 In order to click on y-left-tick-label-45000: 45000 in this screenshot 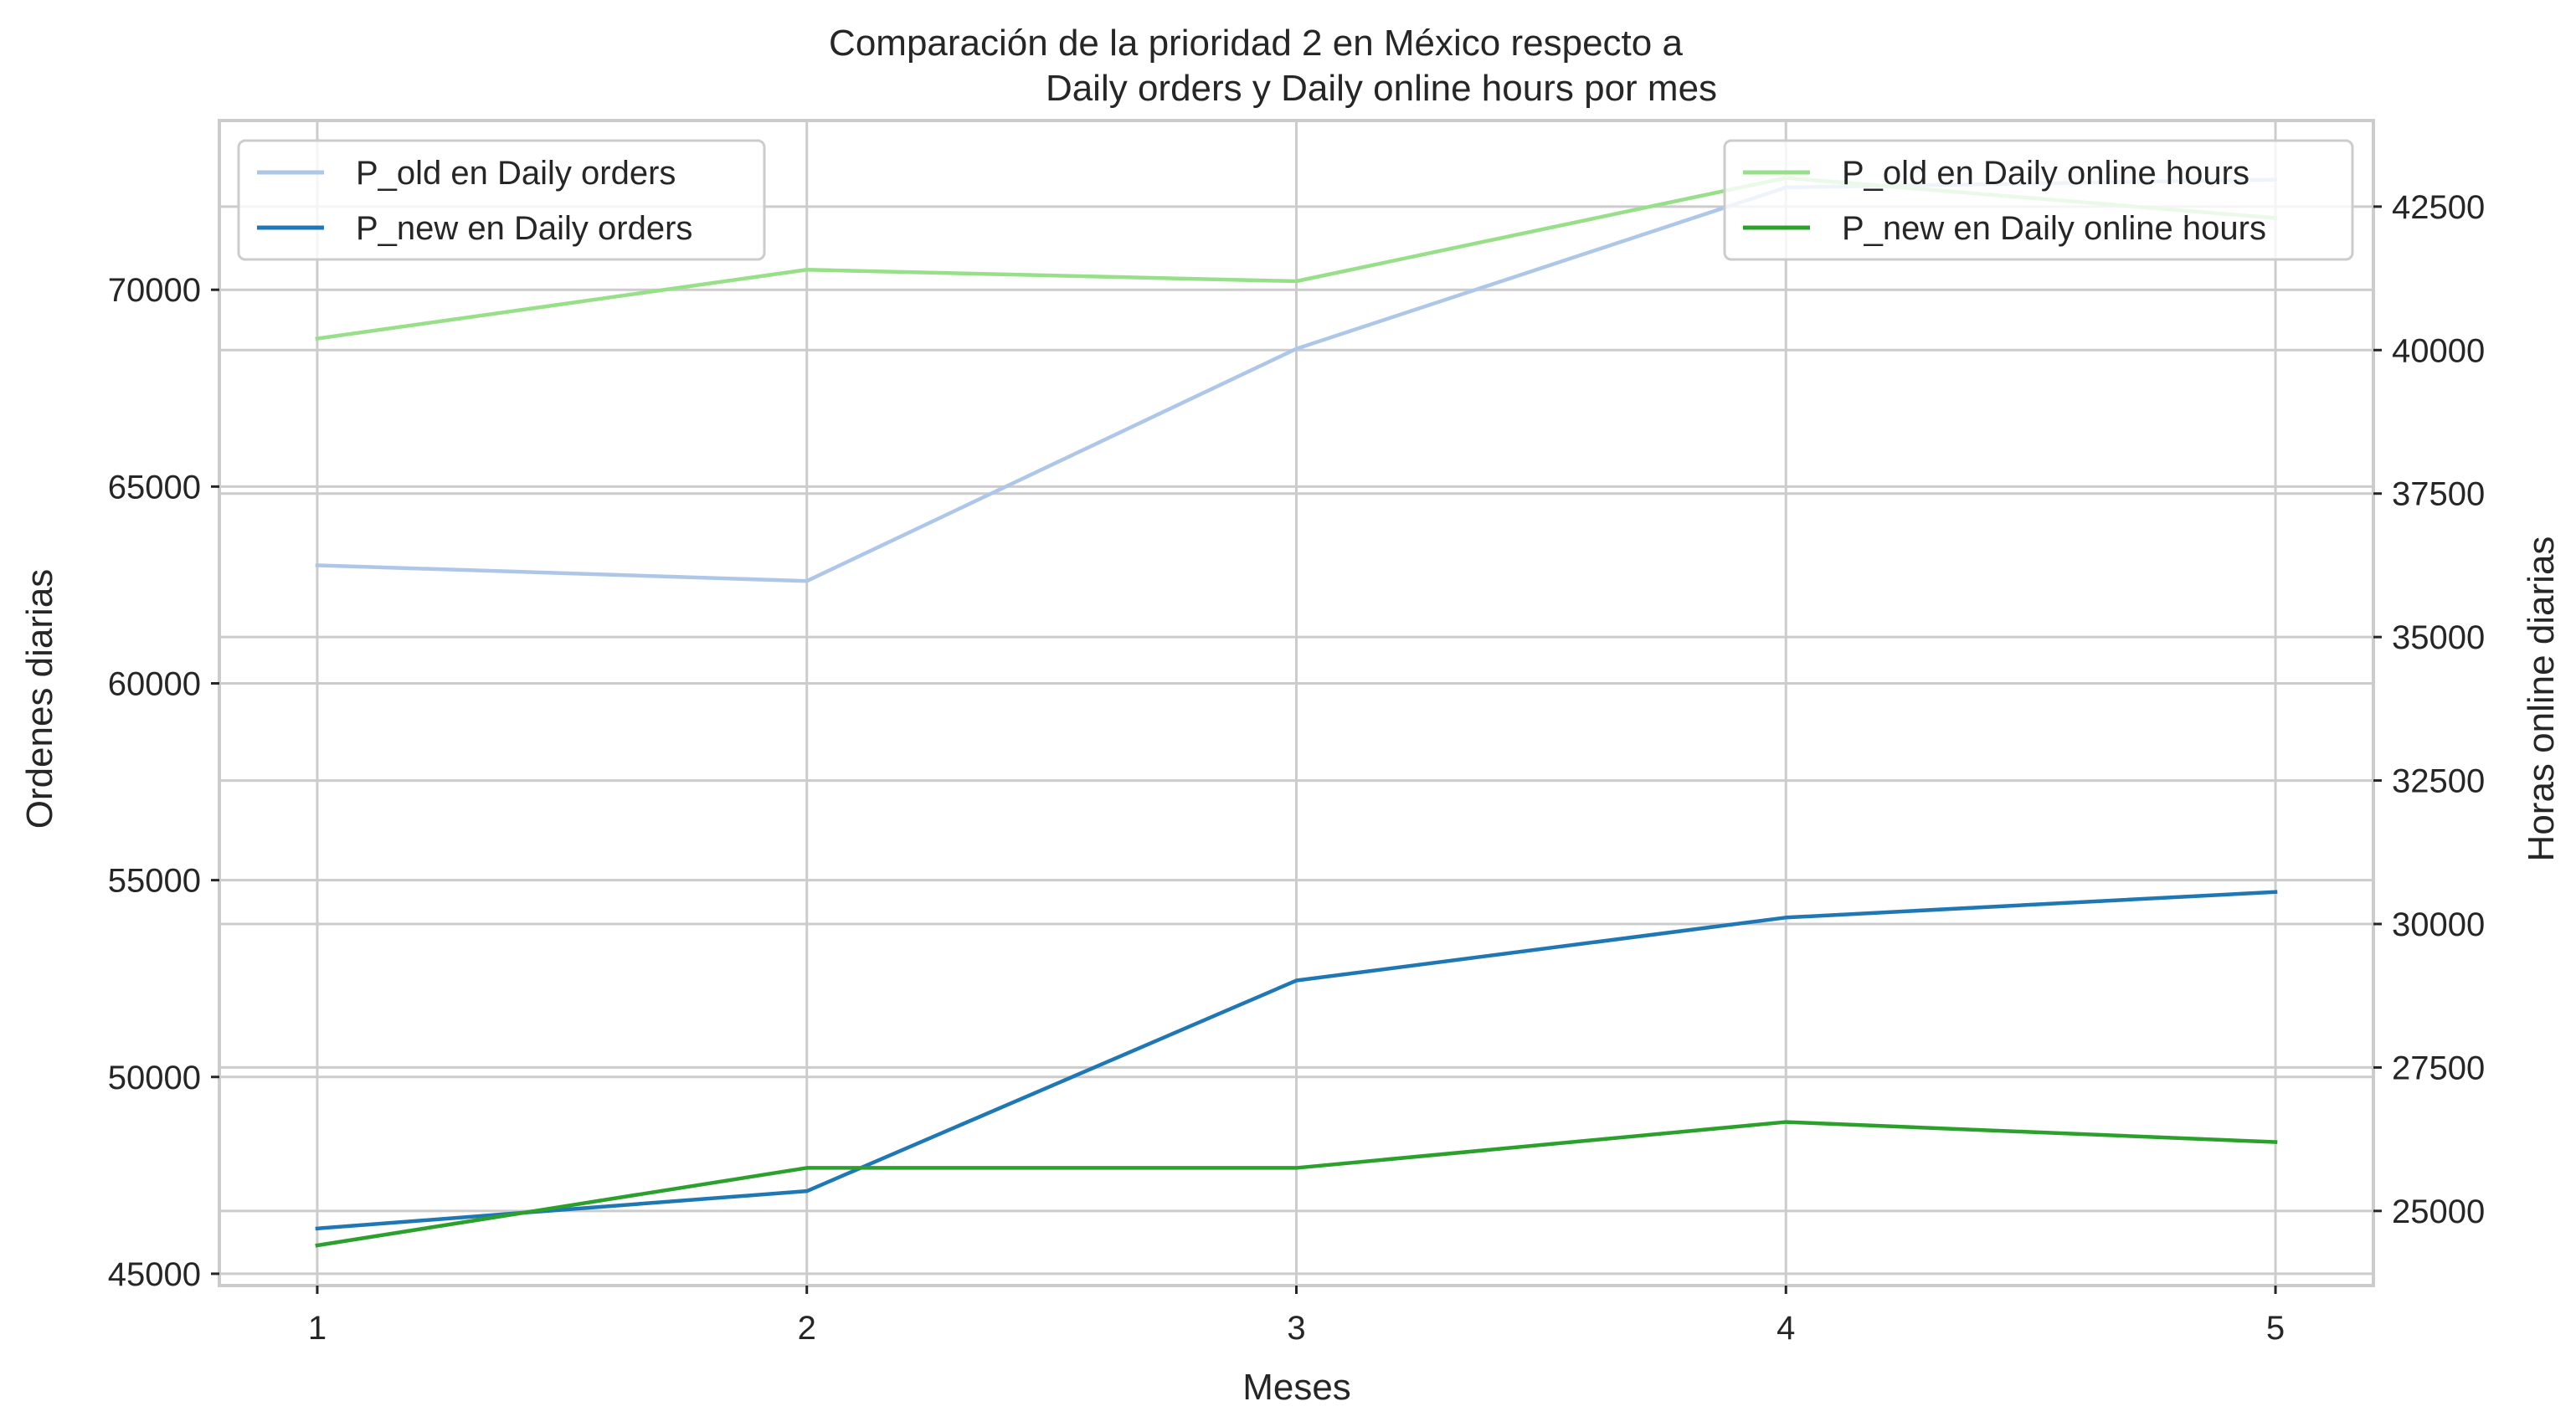, I will do `click(155, 1274)`.